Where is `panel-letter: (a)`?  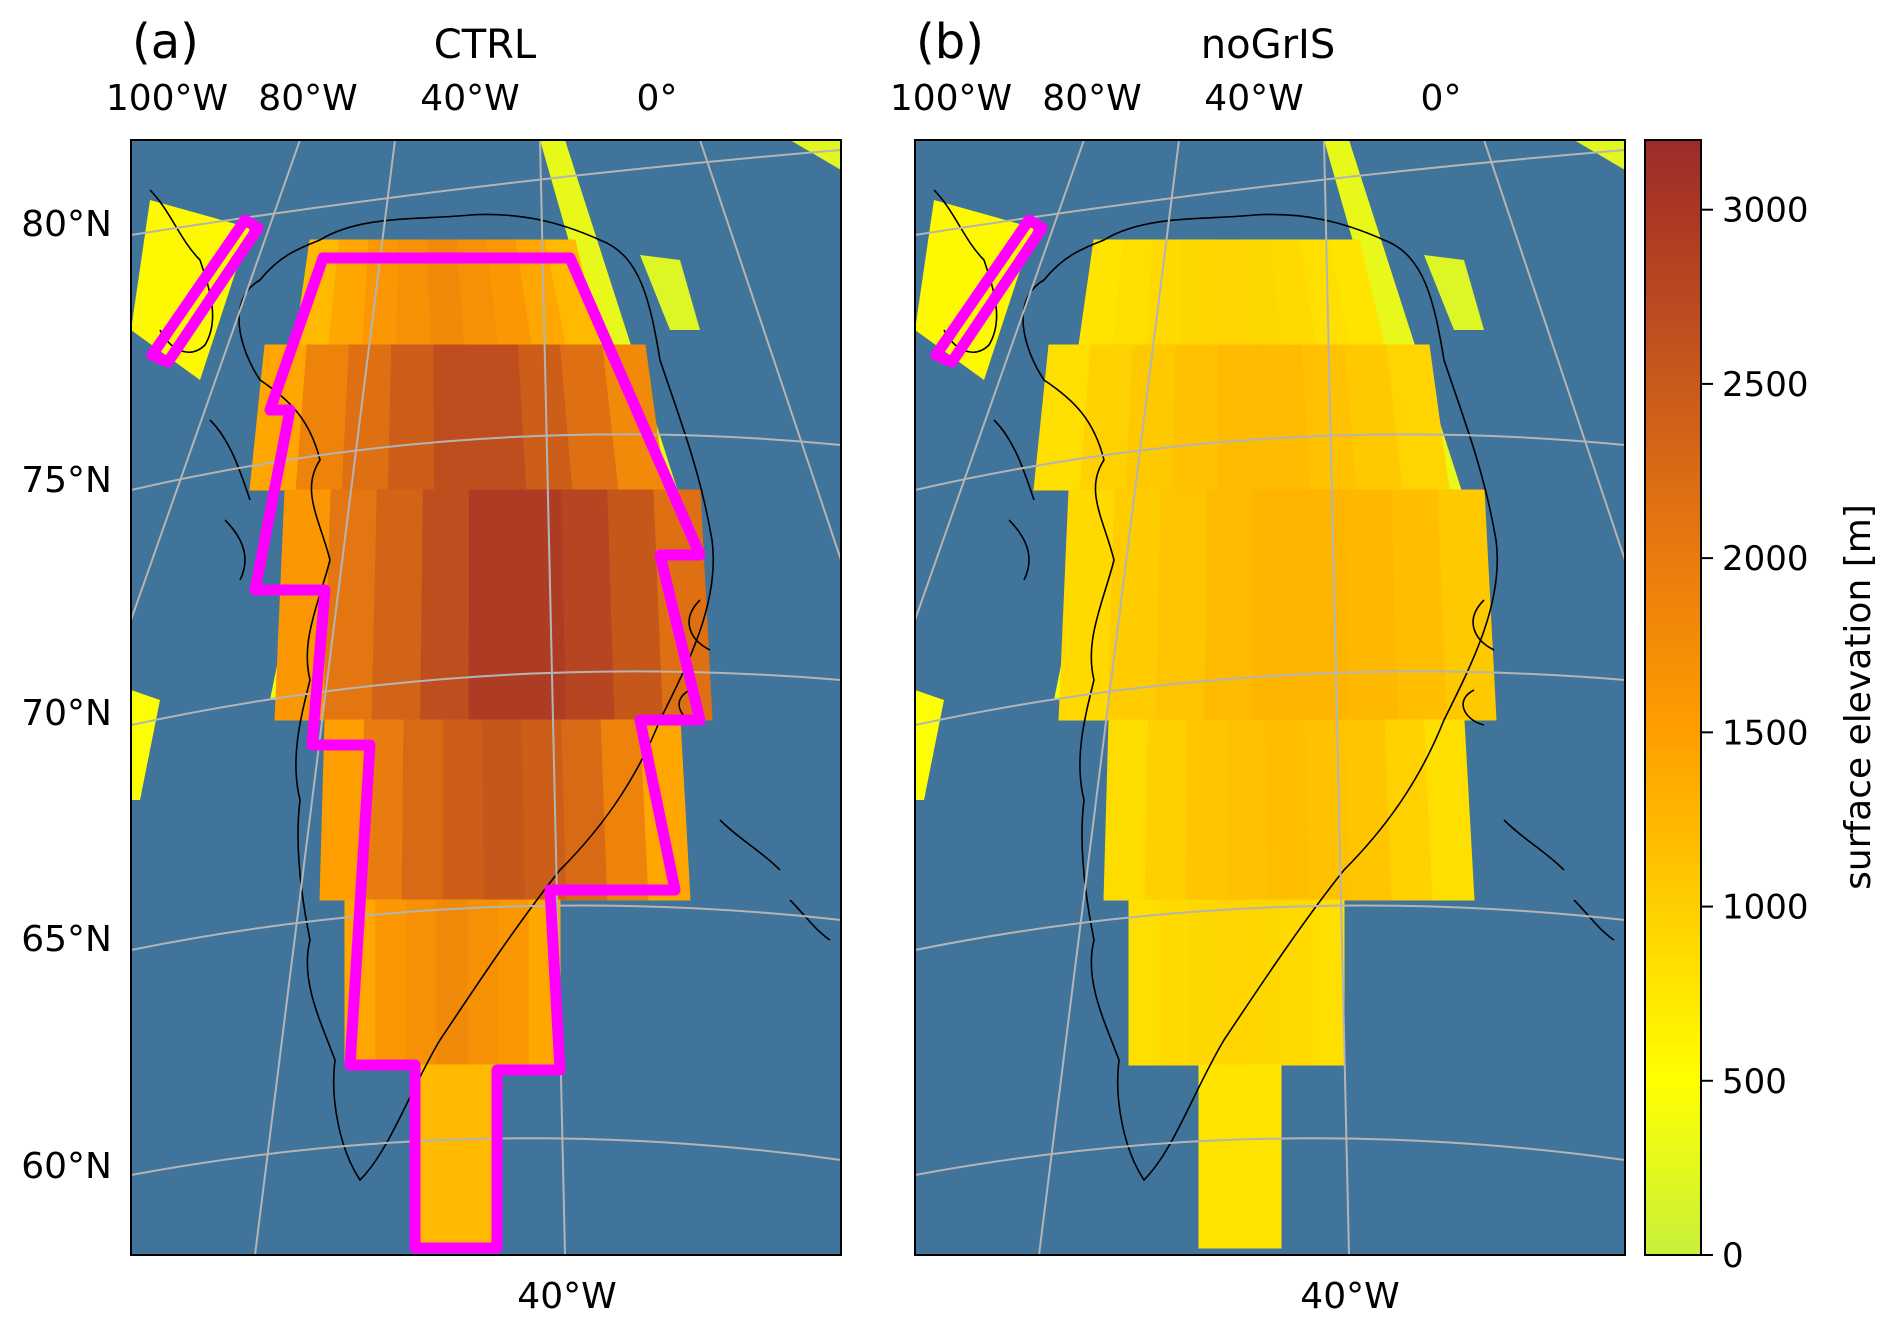 panel-letter: (a) is located at coordinates (165, 42).